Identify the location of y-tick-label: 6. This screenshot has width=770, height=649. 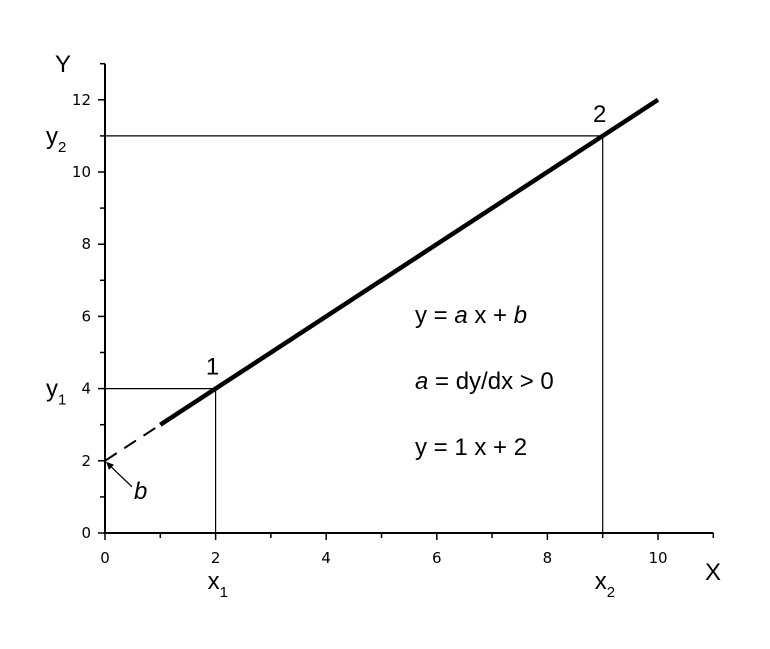
(86, 316).